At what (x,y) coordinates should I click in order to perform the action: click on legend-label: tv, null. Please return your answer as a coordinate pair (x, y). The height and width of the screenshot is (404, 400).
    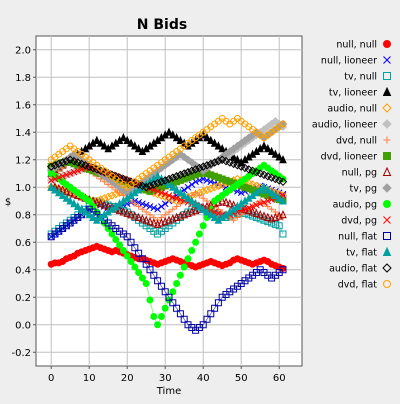
    Looking at the image, I should click on (360, 77).